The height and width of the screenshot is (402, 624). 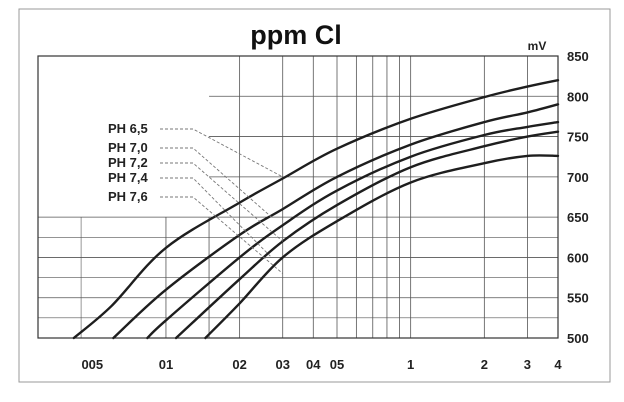 What do you see at coordinates (337, 364) in the screenshot?
I see `x-tick-label: 05` at bounding box center [337, 364].